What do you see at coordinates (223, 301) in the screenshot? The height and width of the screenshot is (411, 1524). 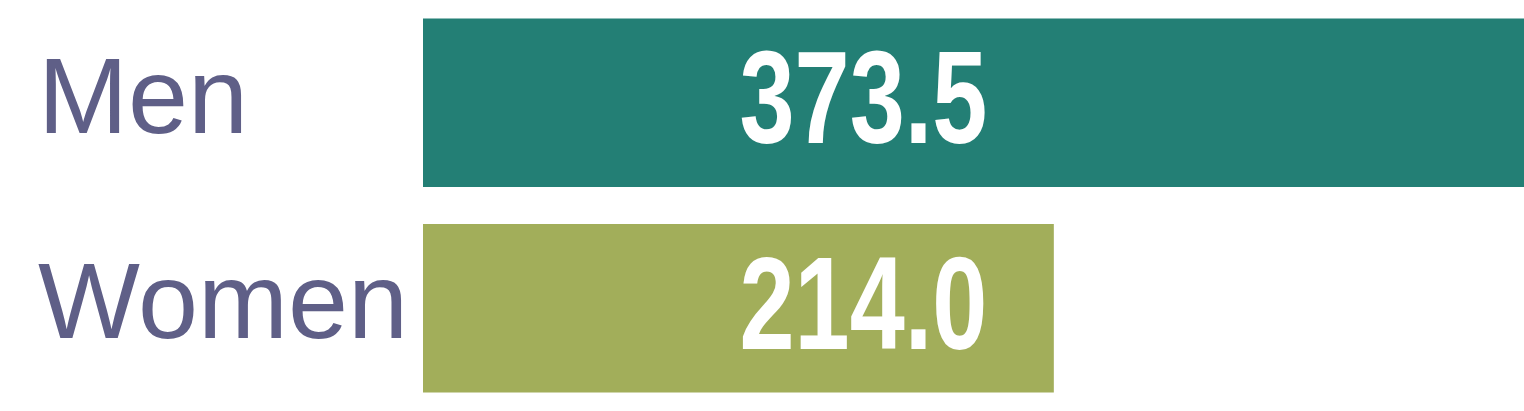 I see `y-tick-label: Women` at bounding box center [223, 301].